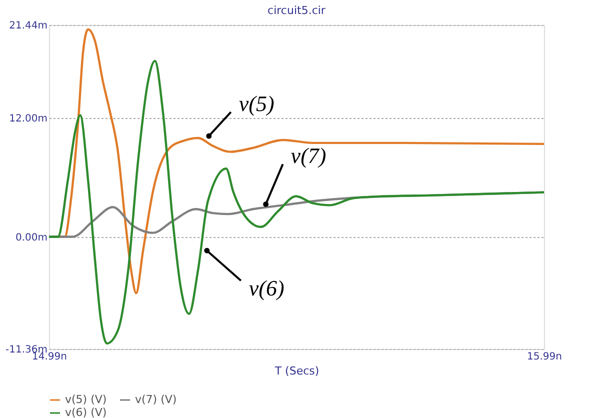 The width and height of the screenshot is (600, 418). I want to click on x-tick-label: 14.99n, so click(49, 357).